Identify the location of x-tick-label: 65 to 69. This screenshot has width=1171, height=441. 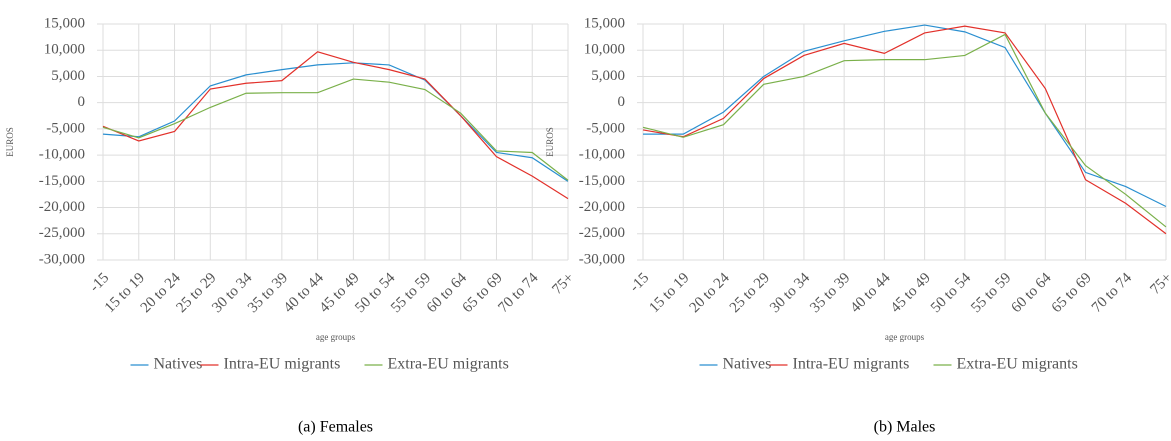
(1072, 293).